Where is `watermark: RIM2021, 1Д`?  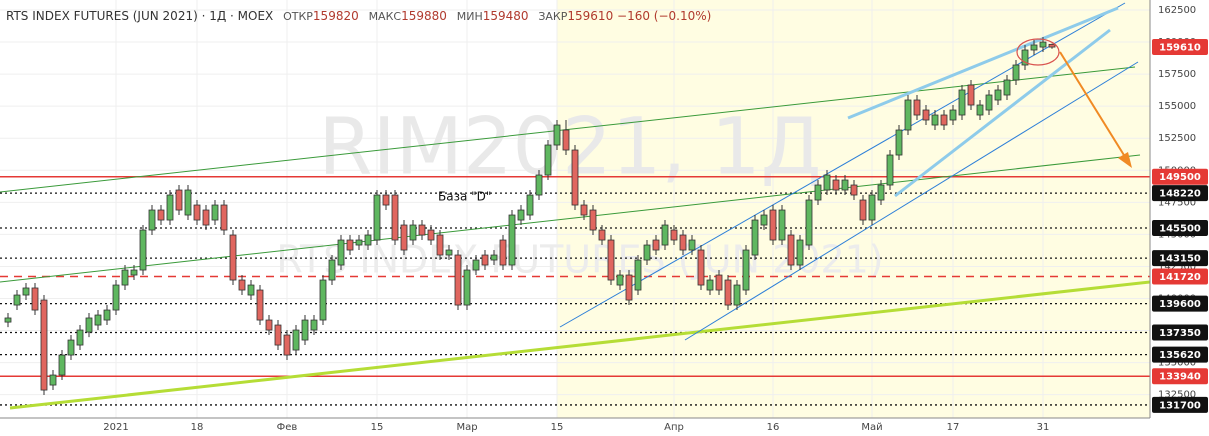 watermark: RIM2021, 1Д is located at coordinates (569, 147).